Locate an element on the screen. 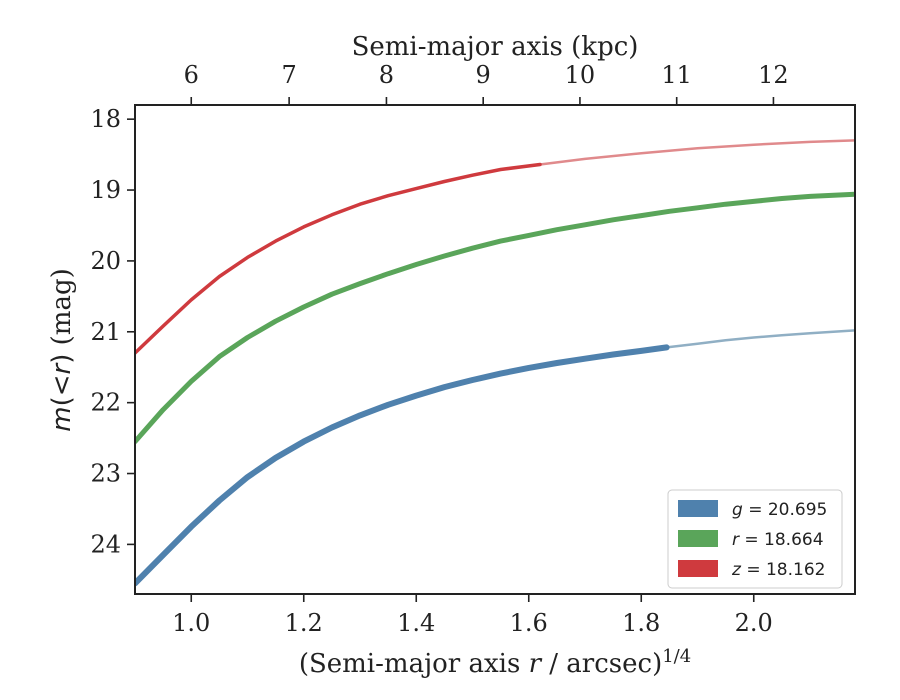 This screenshot has width=900, height=700. y-tick-label-6: 24 is located at coordinates (105, 544).